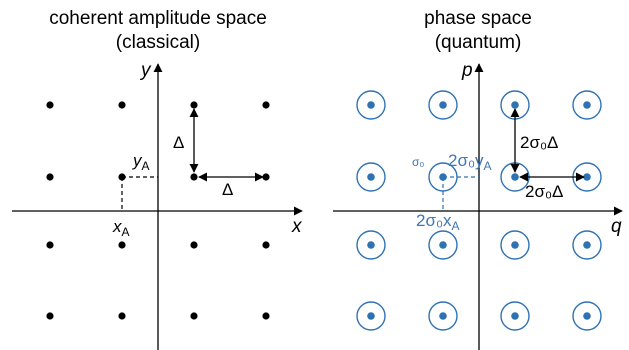 The image size is (629, 350). What do you see at coordinates (467, 70) in the screenshot?
I see `quantum-y-axis-label: p` at bounding box center [467, 70].